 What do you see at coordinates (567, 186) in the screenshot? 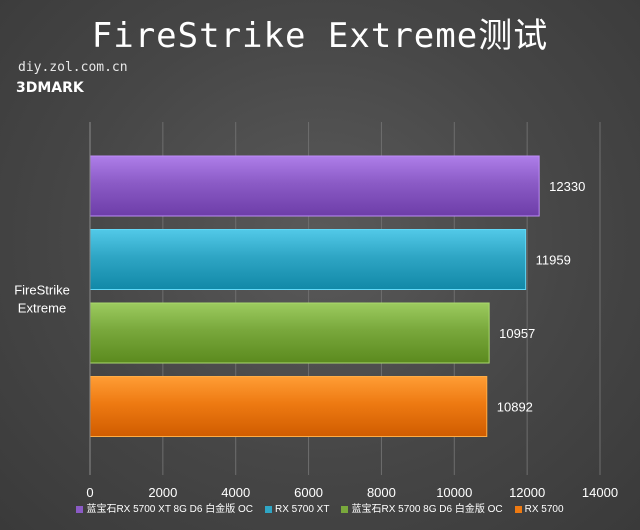
I see `bar-value-label: 12330` at bounding box center [567, 186].